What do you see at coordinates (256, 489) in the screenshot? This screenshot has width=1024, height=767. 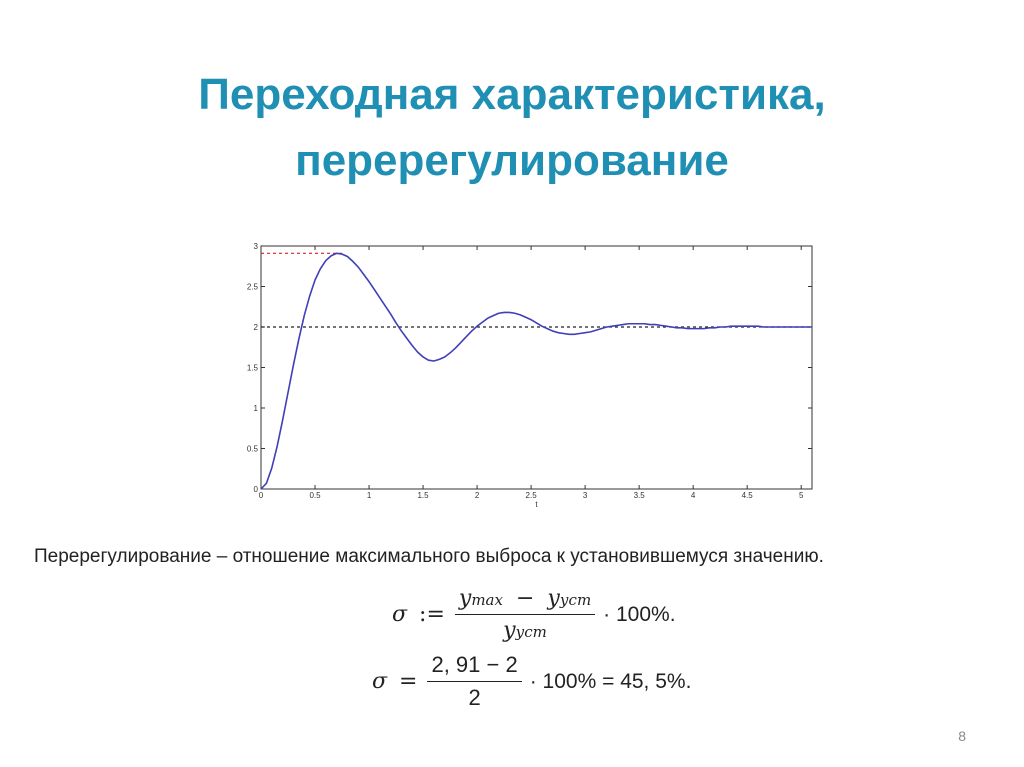 I see `y-tick-label: 0` at bounding box center [256, 489].